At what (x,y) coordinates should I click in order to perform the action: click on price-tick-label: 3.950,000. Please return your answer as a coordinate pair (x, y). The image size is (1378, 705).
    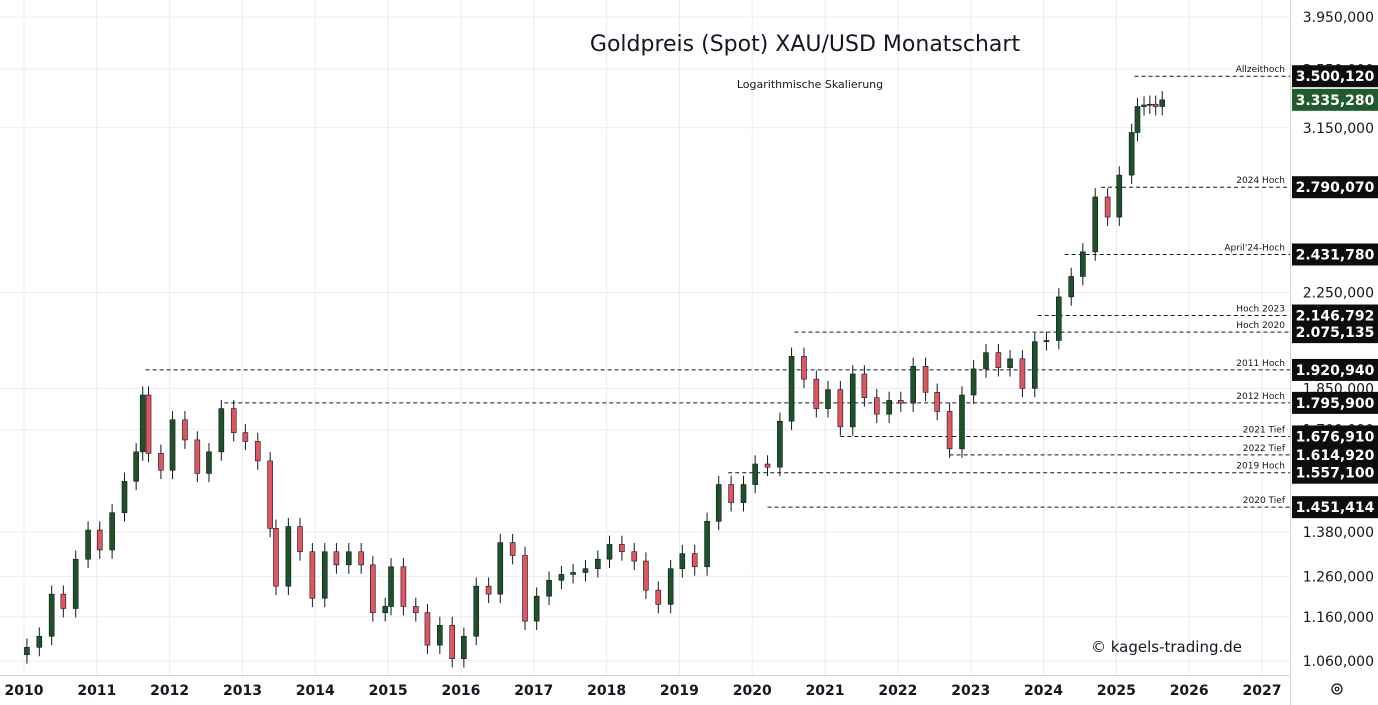
    Looking at the image, I should click on (1338, 18).